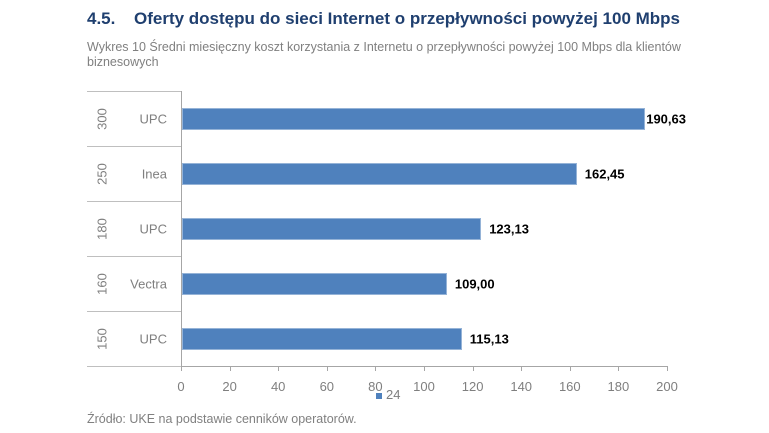  Describe the element at coordinates (379, 395) in the screenshot. I see `legend-swatch` at that location.